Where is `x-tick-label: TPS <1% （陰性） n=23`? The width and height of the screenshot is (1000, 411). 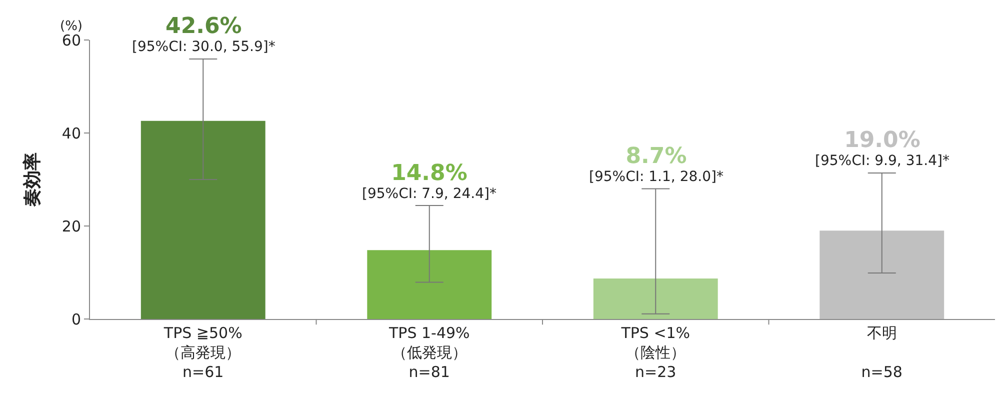
x-tick-label: TPS <1% （陰性） n=23 is located at coordinates (655, 352).